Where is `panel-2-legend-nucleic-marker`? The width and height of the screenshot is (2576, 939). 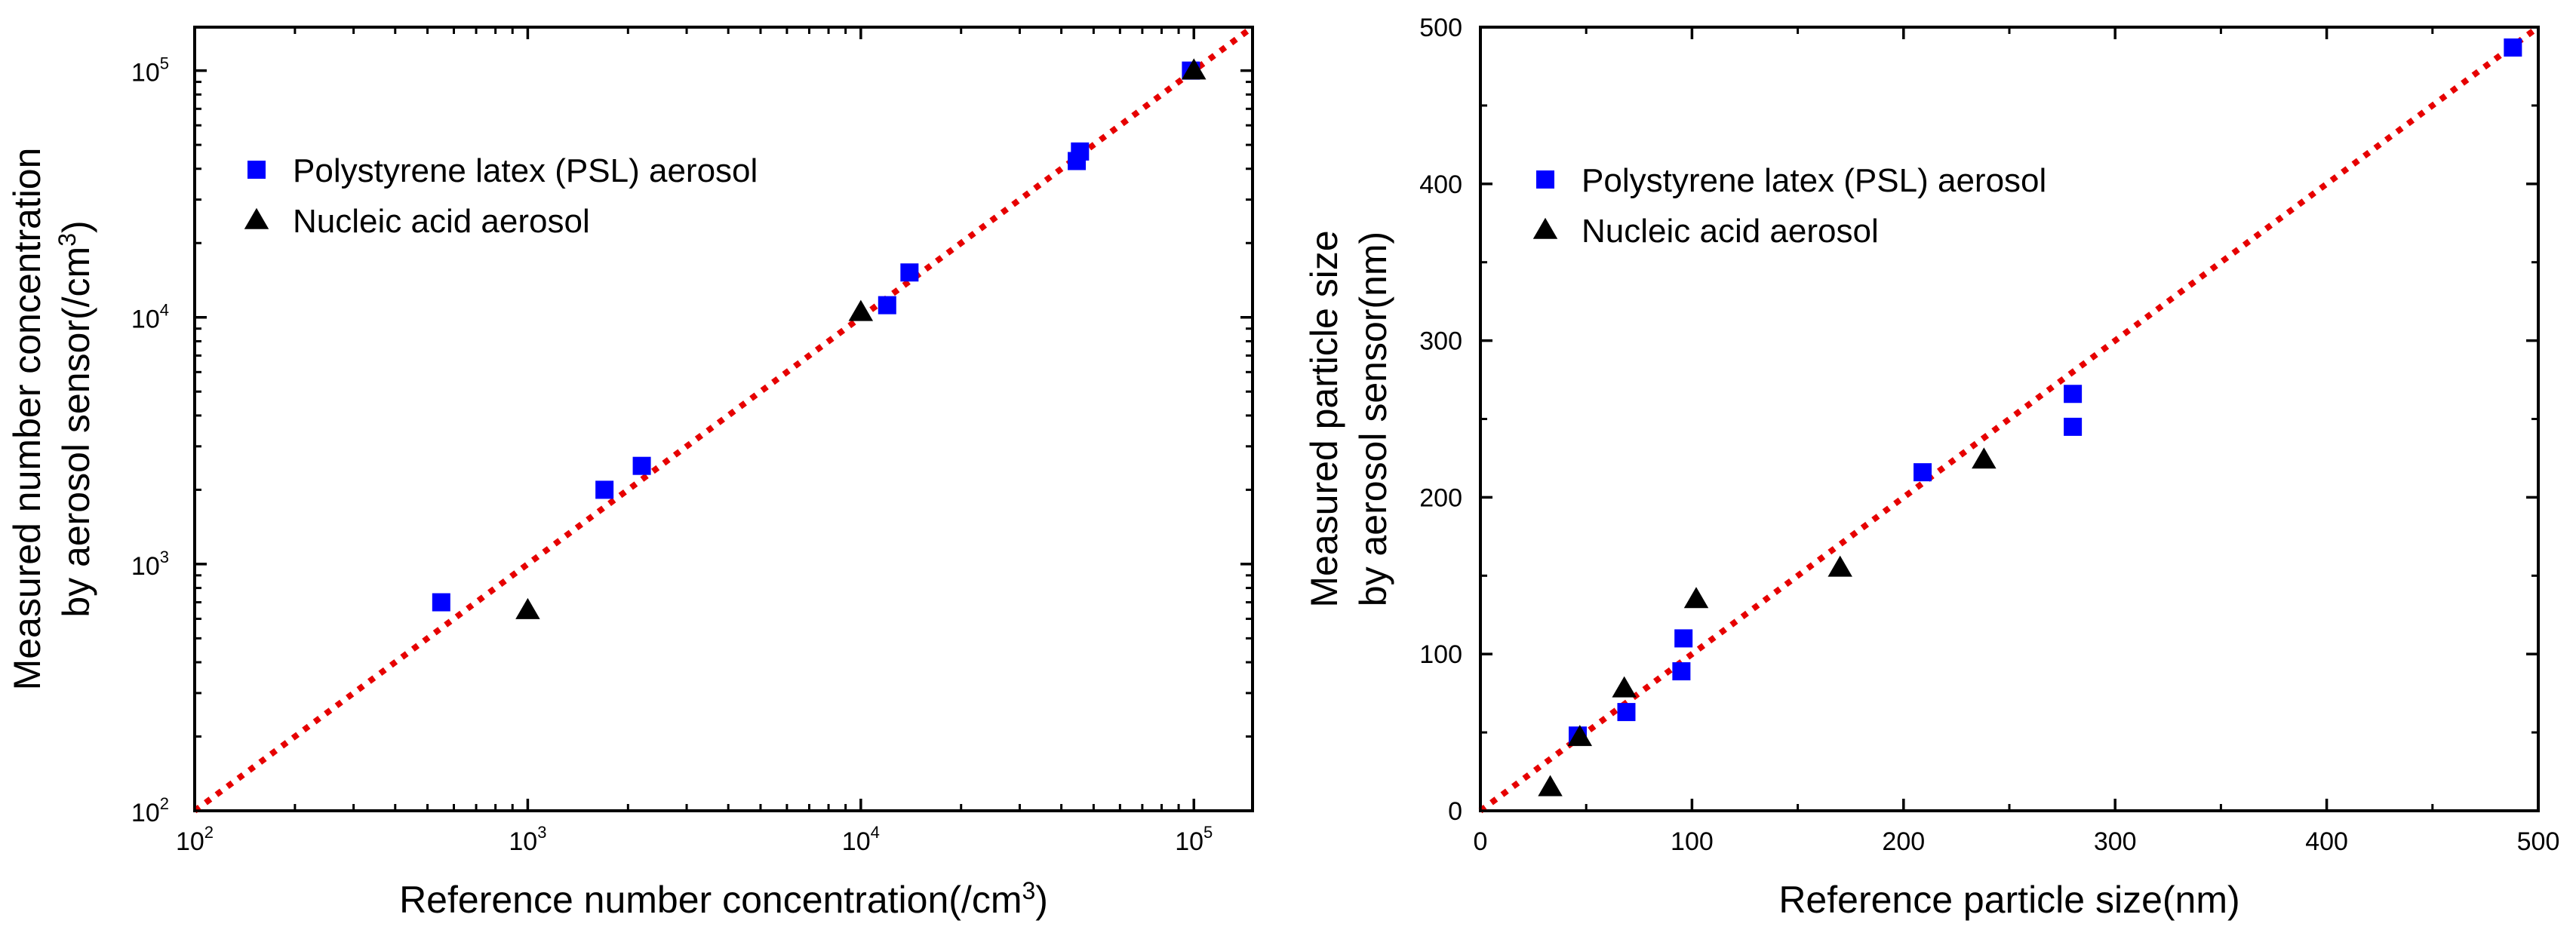
panel-2-legend-nucleic-marker is located at coordinates (1545, 228).